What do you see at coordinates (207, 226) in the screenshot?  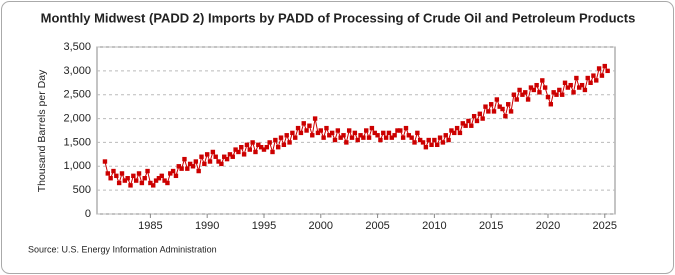 I see `x-tick-label: 1990` at bounding box center [207, 226].